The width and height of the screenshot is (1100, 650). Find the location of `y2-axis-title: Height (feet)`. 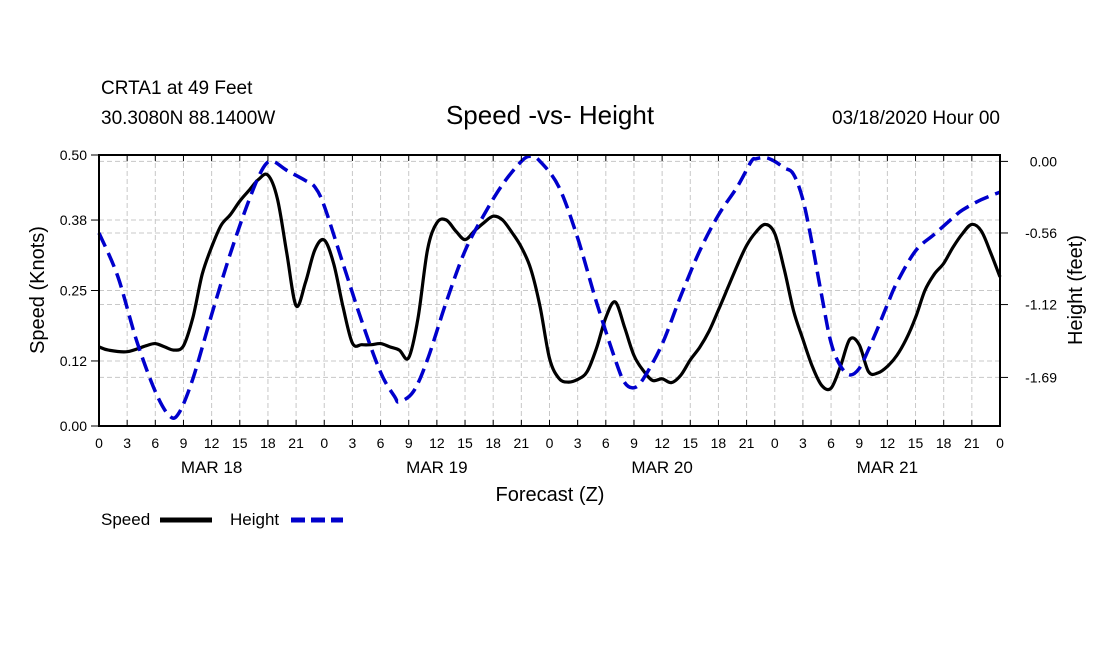

y2-axis-title: Height (feet) is located at coordinates (1076, 290).